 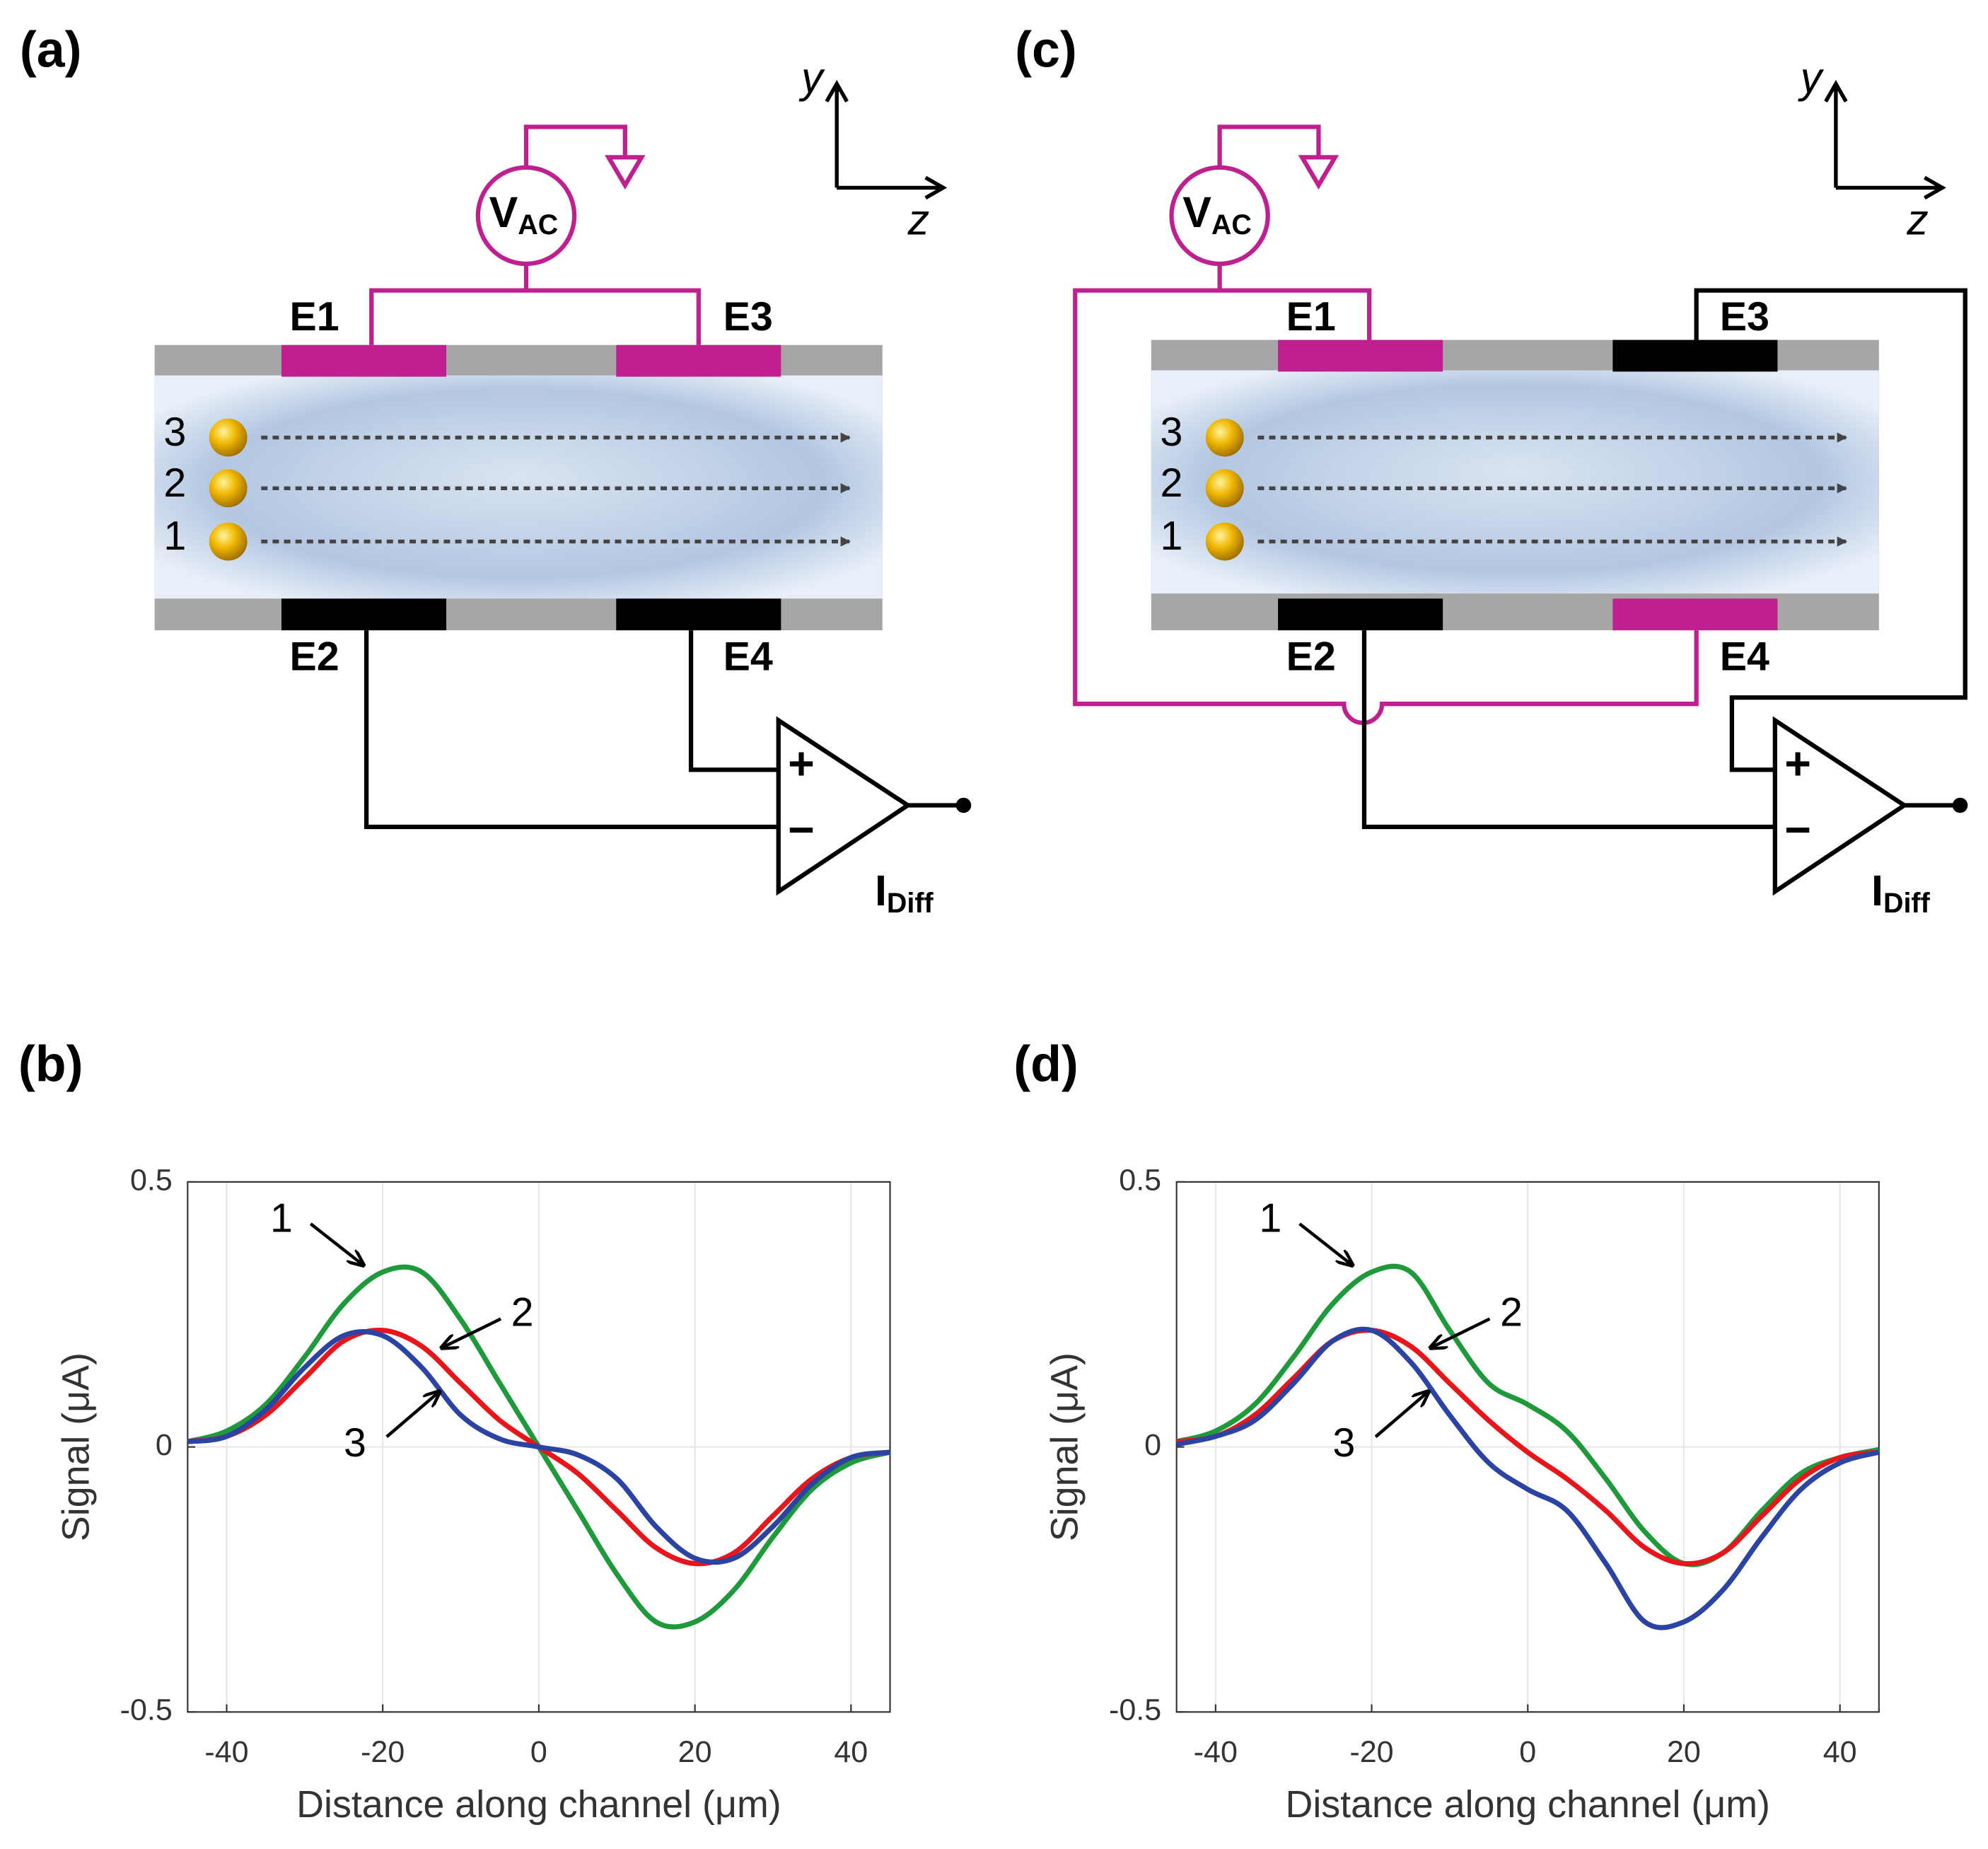 I want to click on ground, so click(x=1318, y=172).